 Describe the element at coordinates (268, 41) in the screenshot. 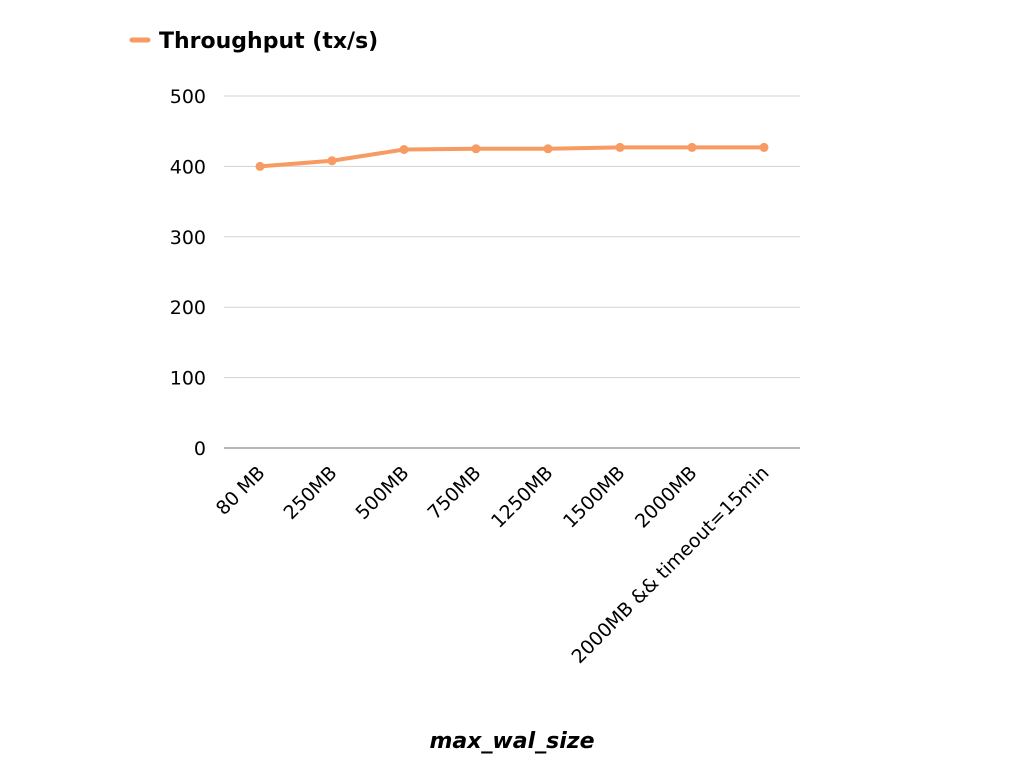

I see `legend-label-throughput: Throughput (tx/s)` at that location.